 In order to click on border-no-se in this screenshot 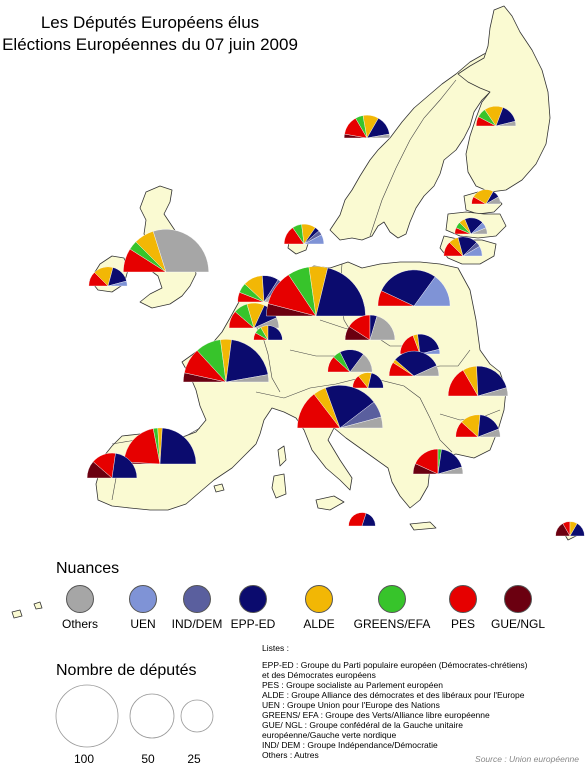, I will do `click(413, 158)`.